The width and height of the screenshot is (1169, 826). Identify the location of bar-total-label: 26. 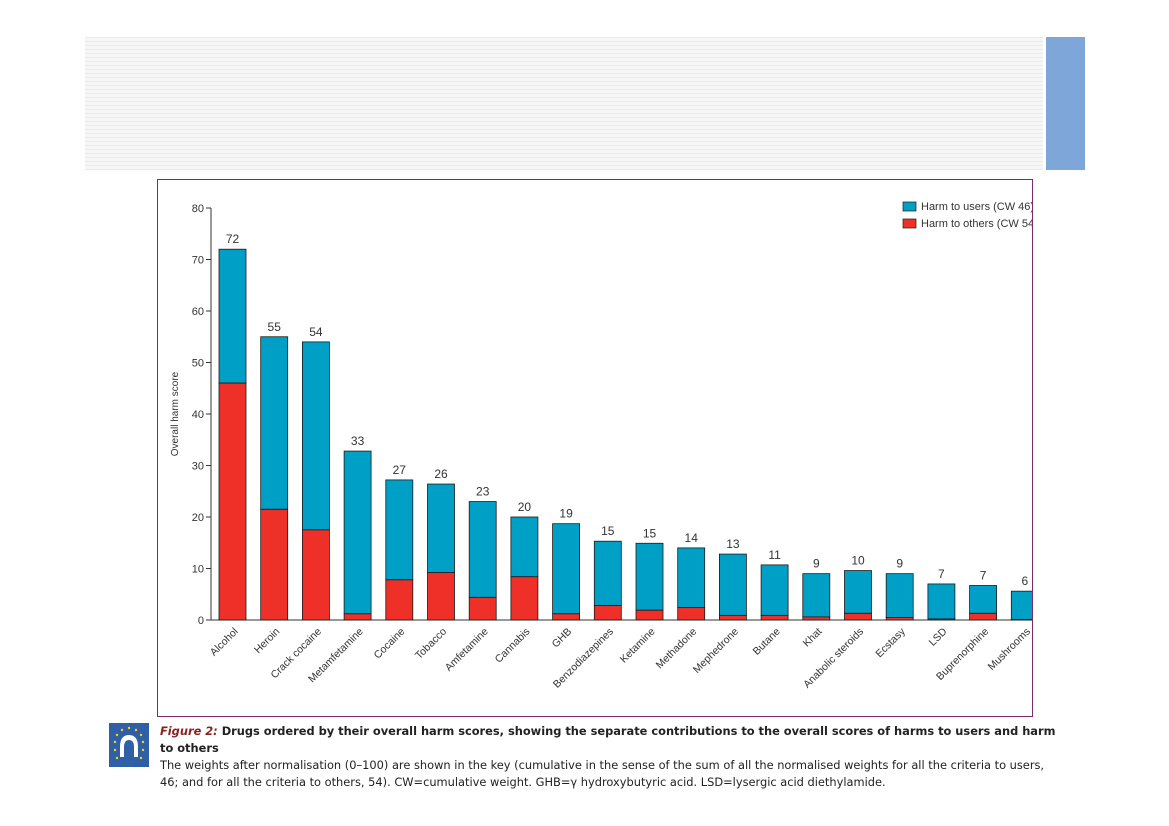
(441, 474).